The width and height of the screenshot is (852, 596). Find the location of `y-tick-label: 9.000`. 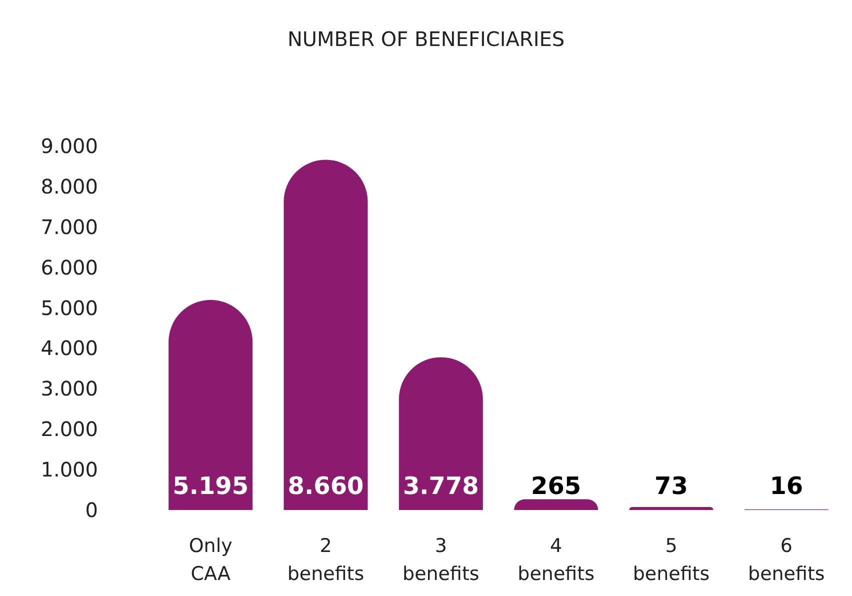

y-tick-label: 9.000 is located at coordinates (69, 146).